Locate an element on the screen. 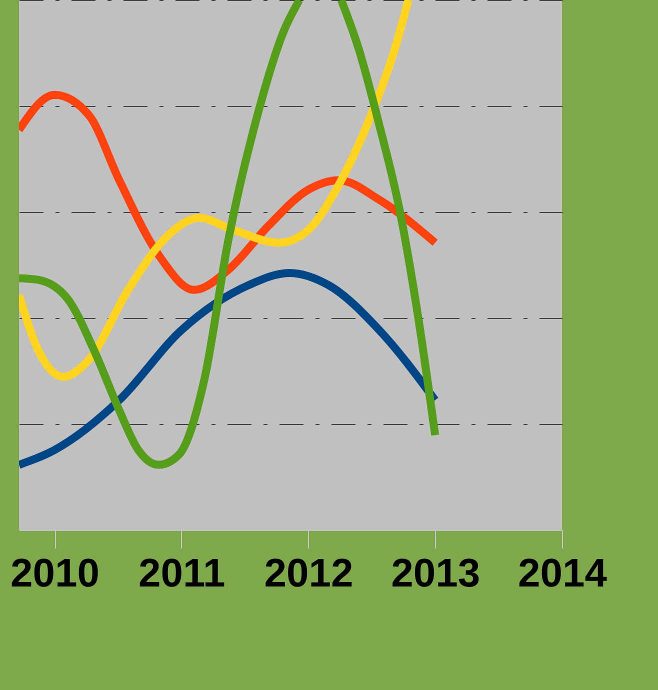  x-tick-label: 2011 is located at coordinates (182, 574).